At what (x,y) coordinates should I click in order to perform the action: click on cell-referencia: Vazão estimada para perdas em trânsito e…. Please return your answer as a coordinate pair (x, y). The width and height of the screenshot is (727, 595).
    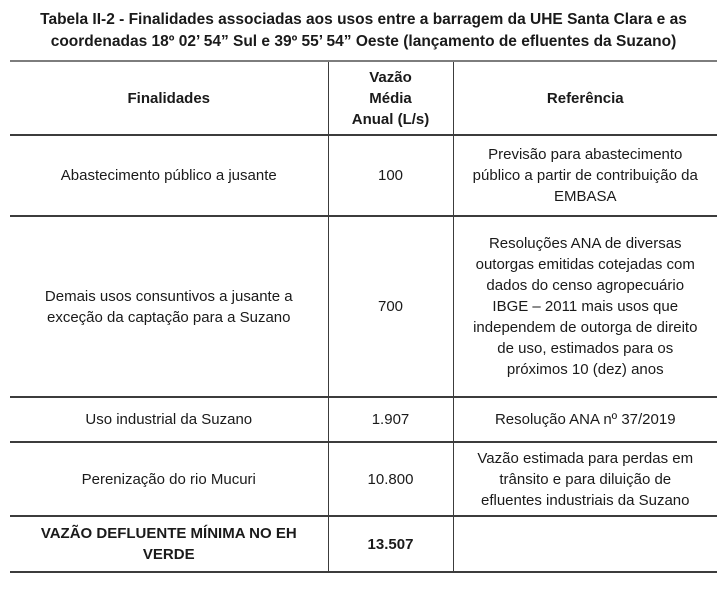
    Looking at the image, I should click on (585, 479).